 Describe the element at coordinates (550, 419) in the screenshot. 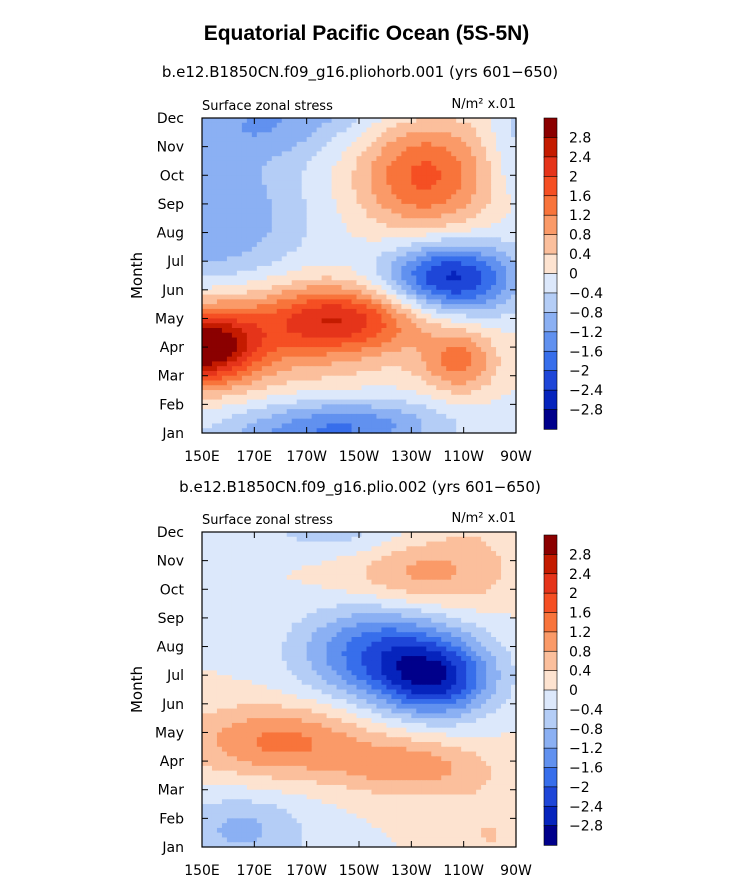

I see `colorbar-swatch` at that location.